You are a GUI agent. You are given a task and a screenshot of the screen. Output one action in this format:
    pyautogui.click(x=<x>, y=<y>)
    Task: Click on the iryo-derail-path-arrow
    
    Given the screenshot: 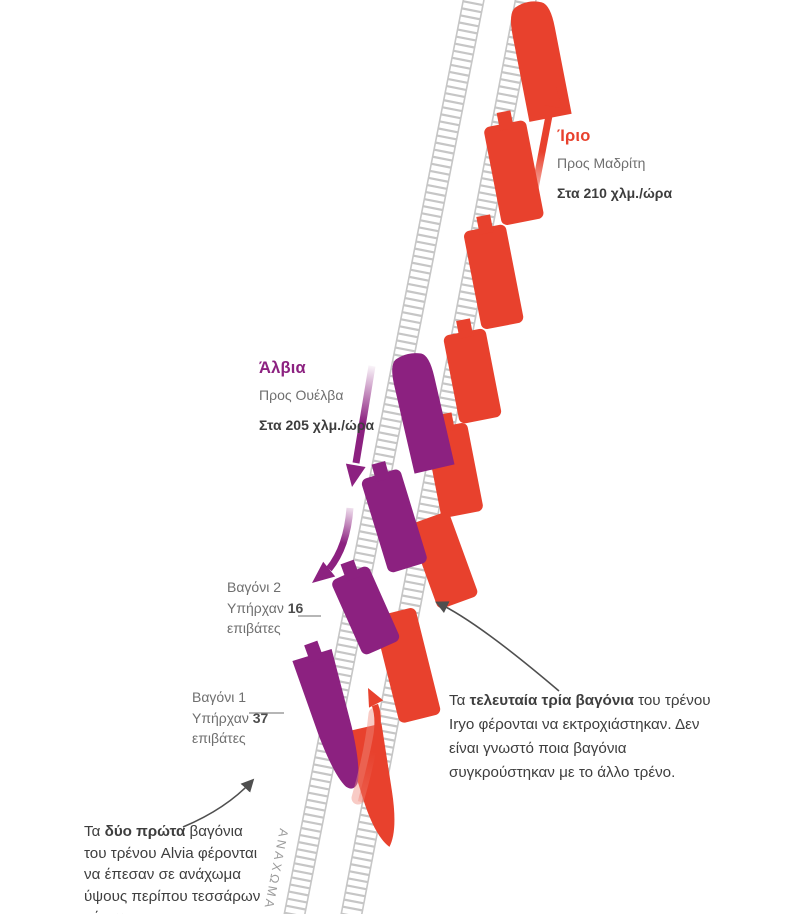 What is the action you would take?
    pyautogui.click(x=367, y=746)
    